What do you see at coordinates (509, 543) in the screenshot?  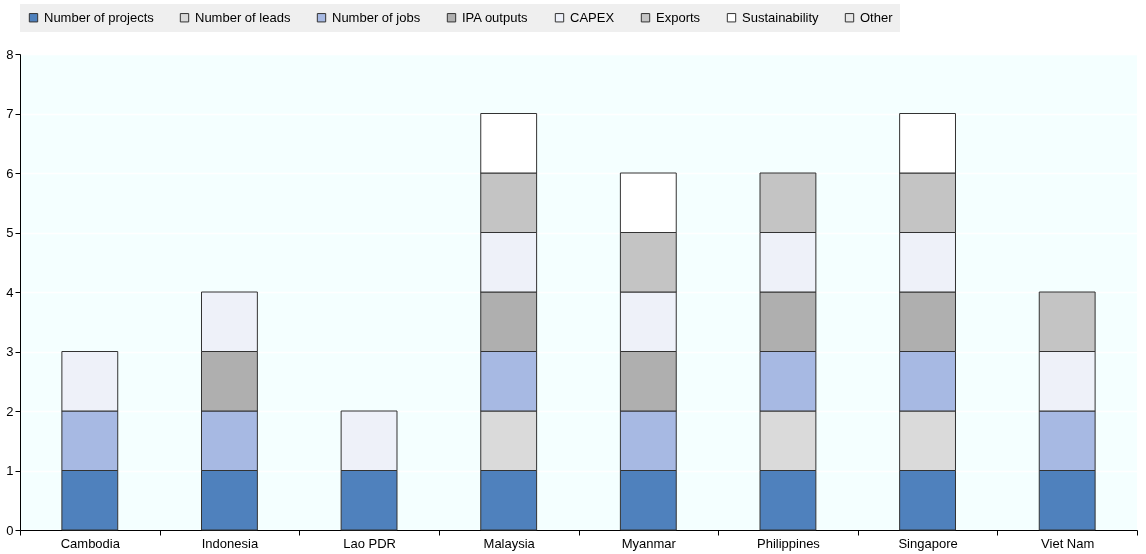 I see `x-tick-label: Malaysia` at bounding box center [509, 543].